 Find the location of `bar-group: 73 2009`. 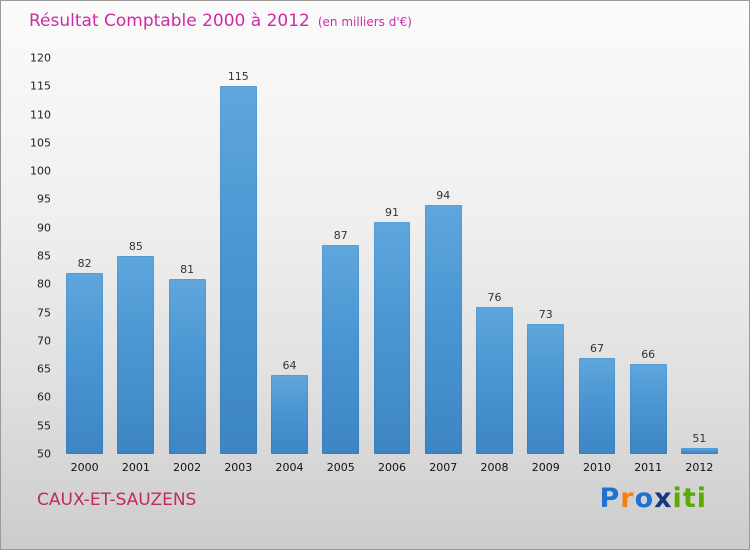

bar-group: 73 2009 is located at coordinates (545, 266).